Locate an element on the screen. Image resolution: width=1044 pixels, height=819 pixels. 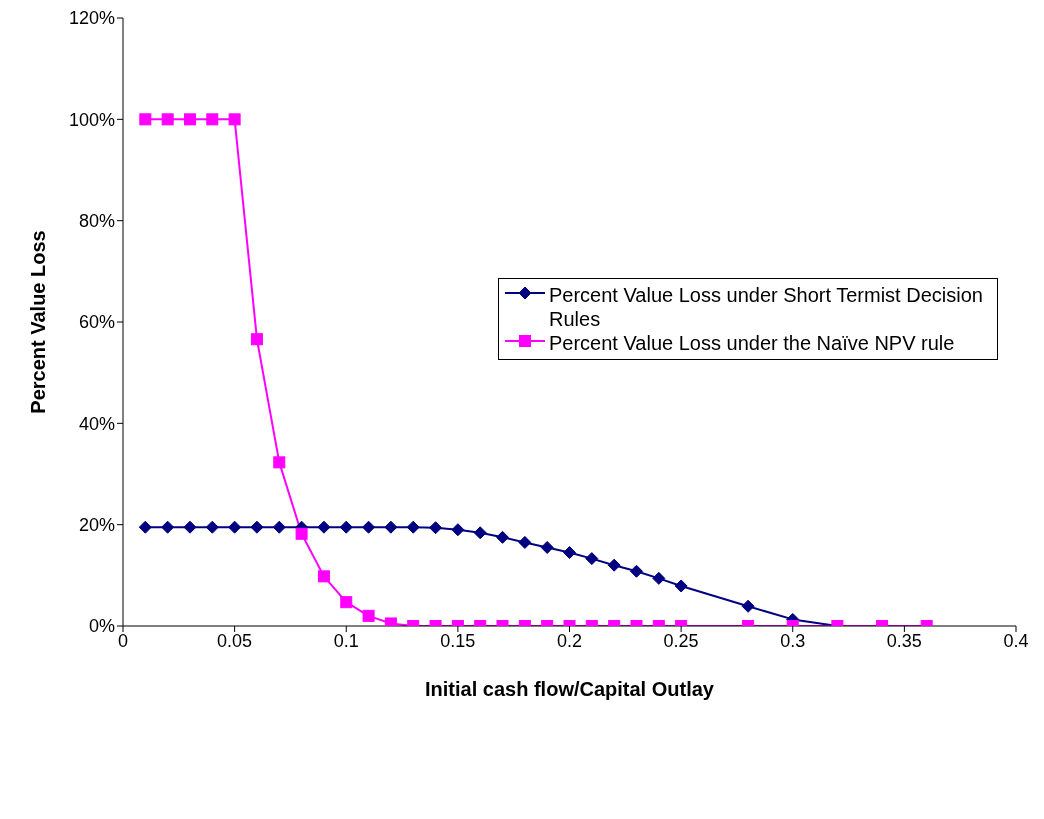
y-axis-title: Percent Value Loss is located at coordinates (38, 322).